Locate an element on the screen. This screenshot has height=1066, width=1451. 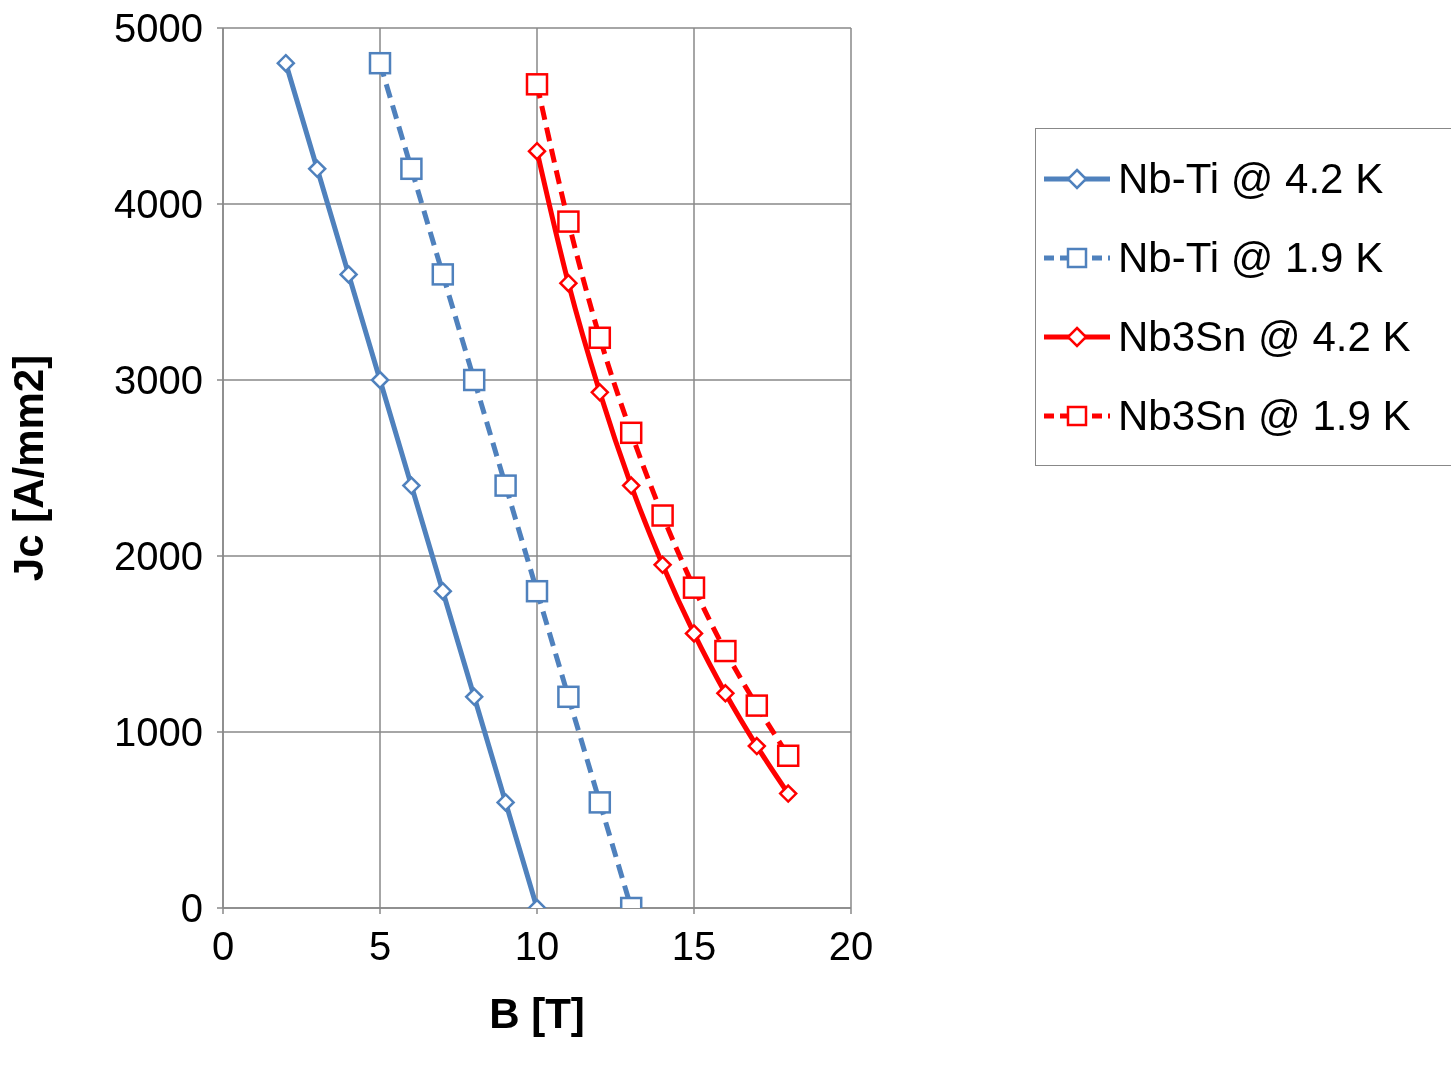
y-tick-label: 5000 is located at coordinates (158, 28).